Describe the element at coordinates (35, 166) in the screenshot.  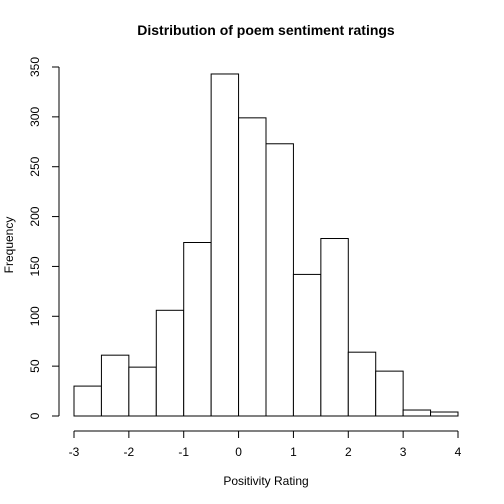
I see `y-tick-label: 250` at that location.